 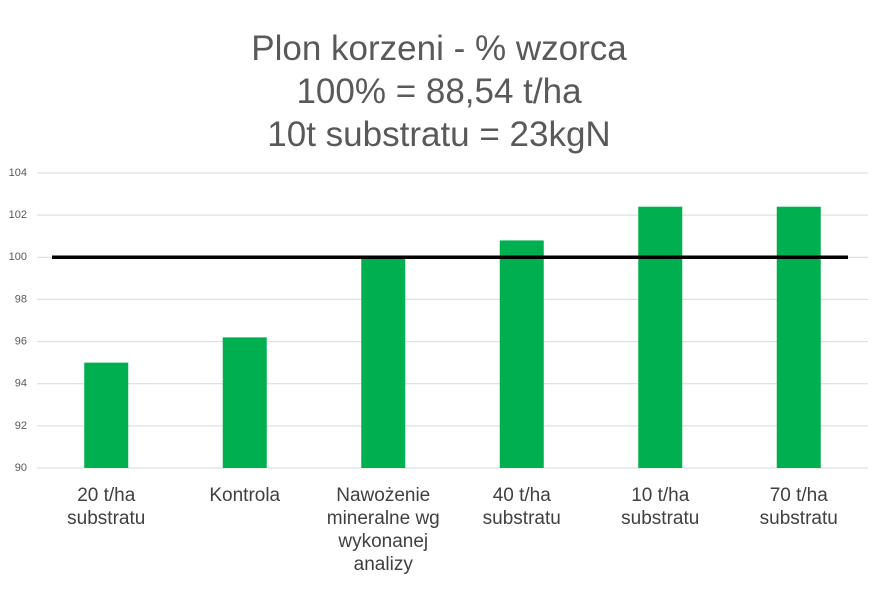 What do you see at coordinates (106, 507) in the screenshot?
I see `x-tick-label: 20 t/ha substratu` at bounding box center [106, 507].